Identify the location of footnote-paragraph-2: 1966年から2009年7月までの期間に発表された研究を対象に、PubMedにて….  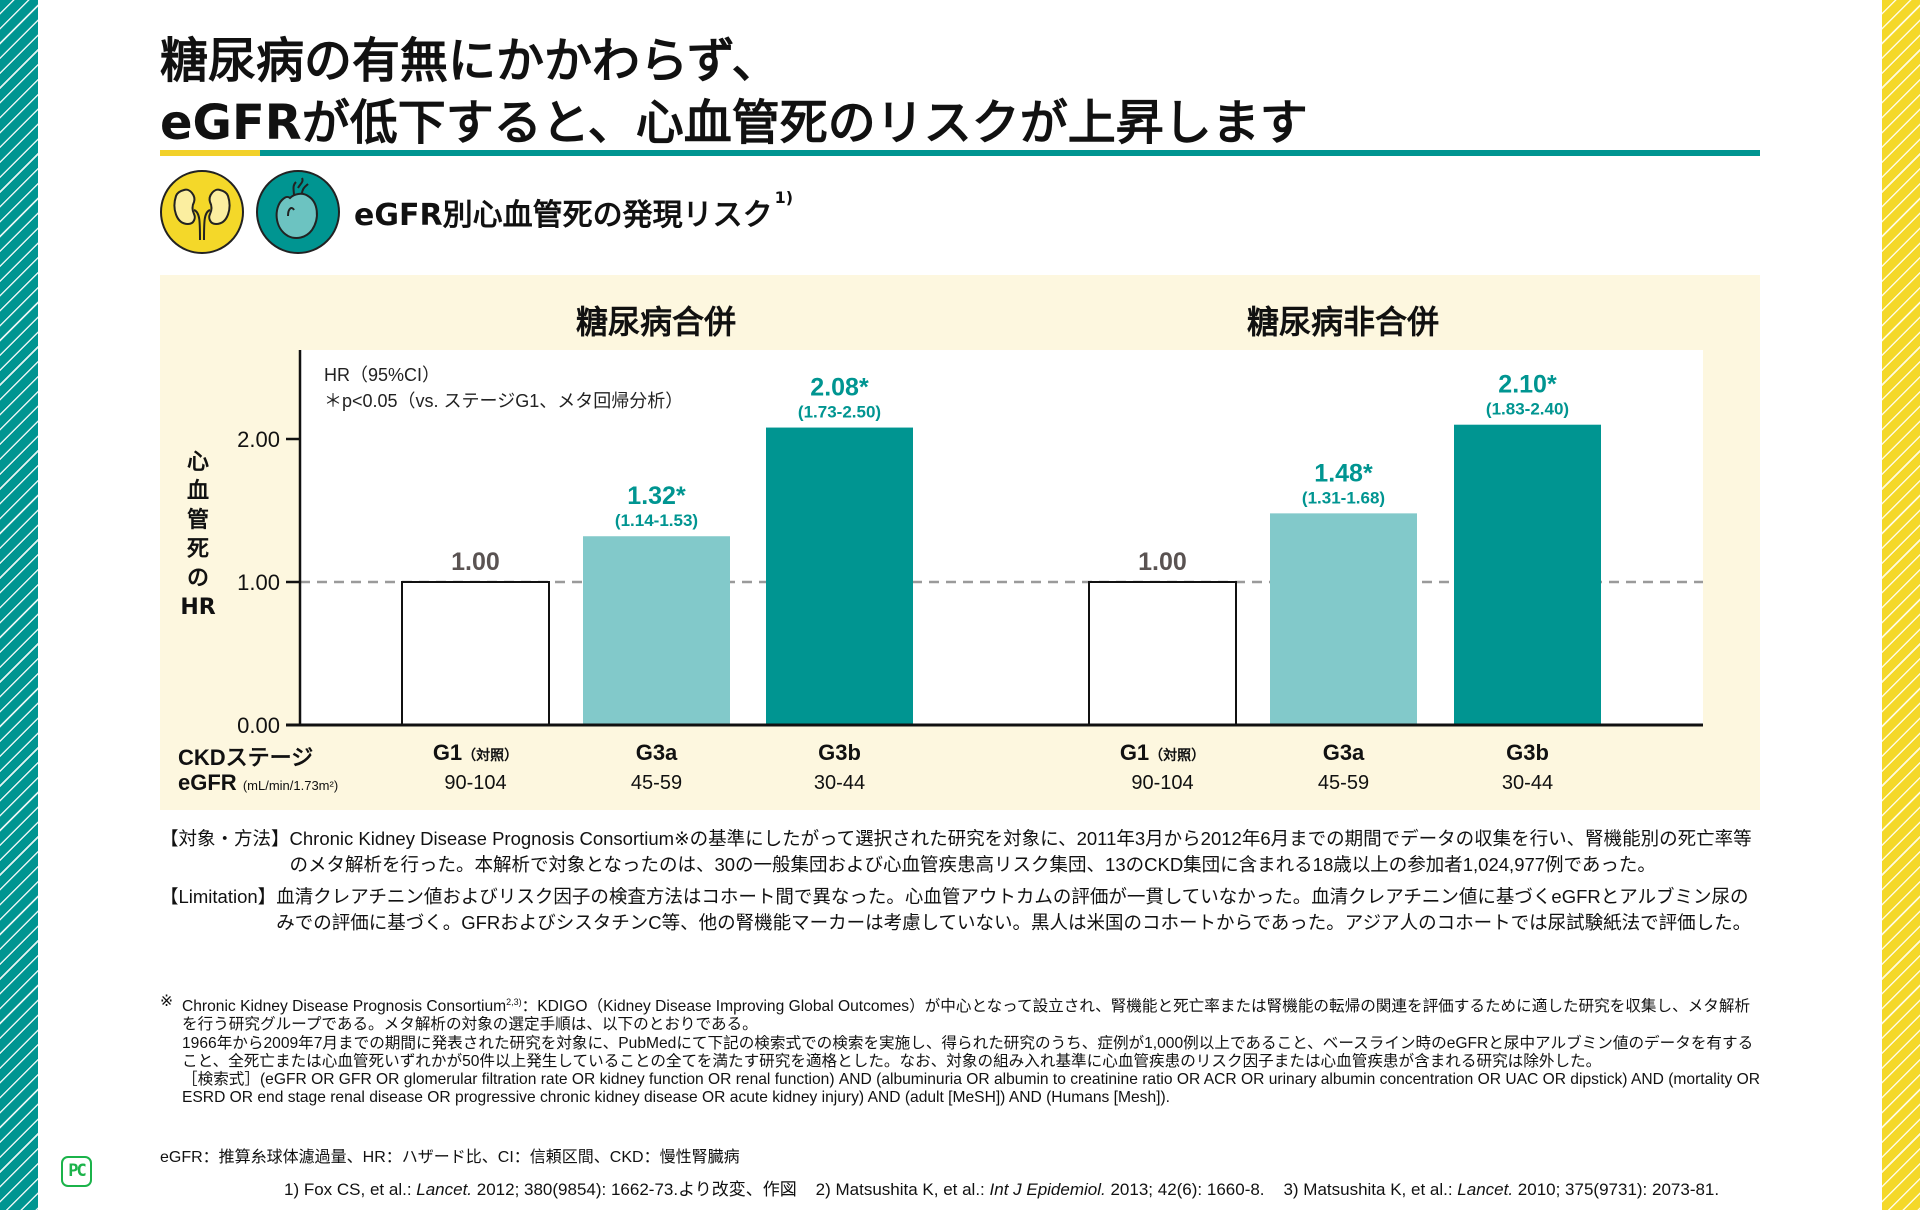
(968, 1052).